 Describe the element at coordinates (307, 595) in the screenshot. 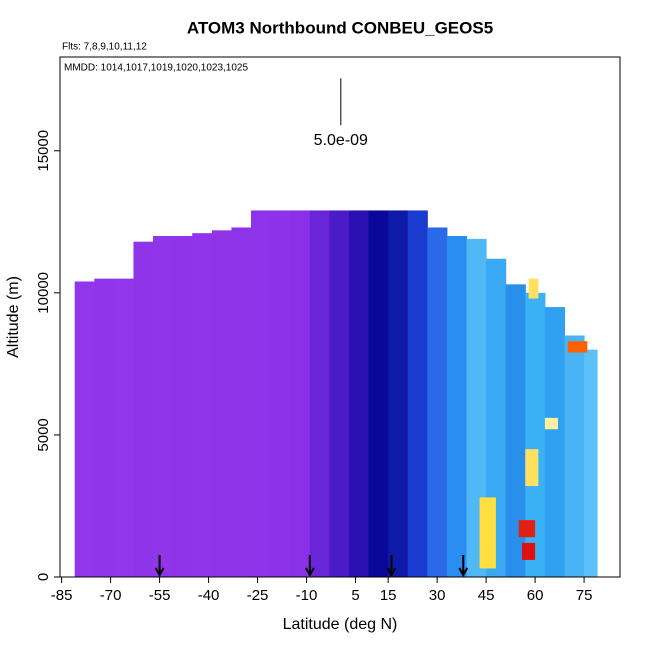

I see `x-tick-label: -10` at that location.